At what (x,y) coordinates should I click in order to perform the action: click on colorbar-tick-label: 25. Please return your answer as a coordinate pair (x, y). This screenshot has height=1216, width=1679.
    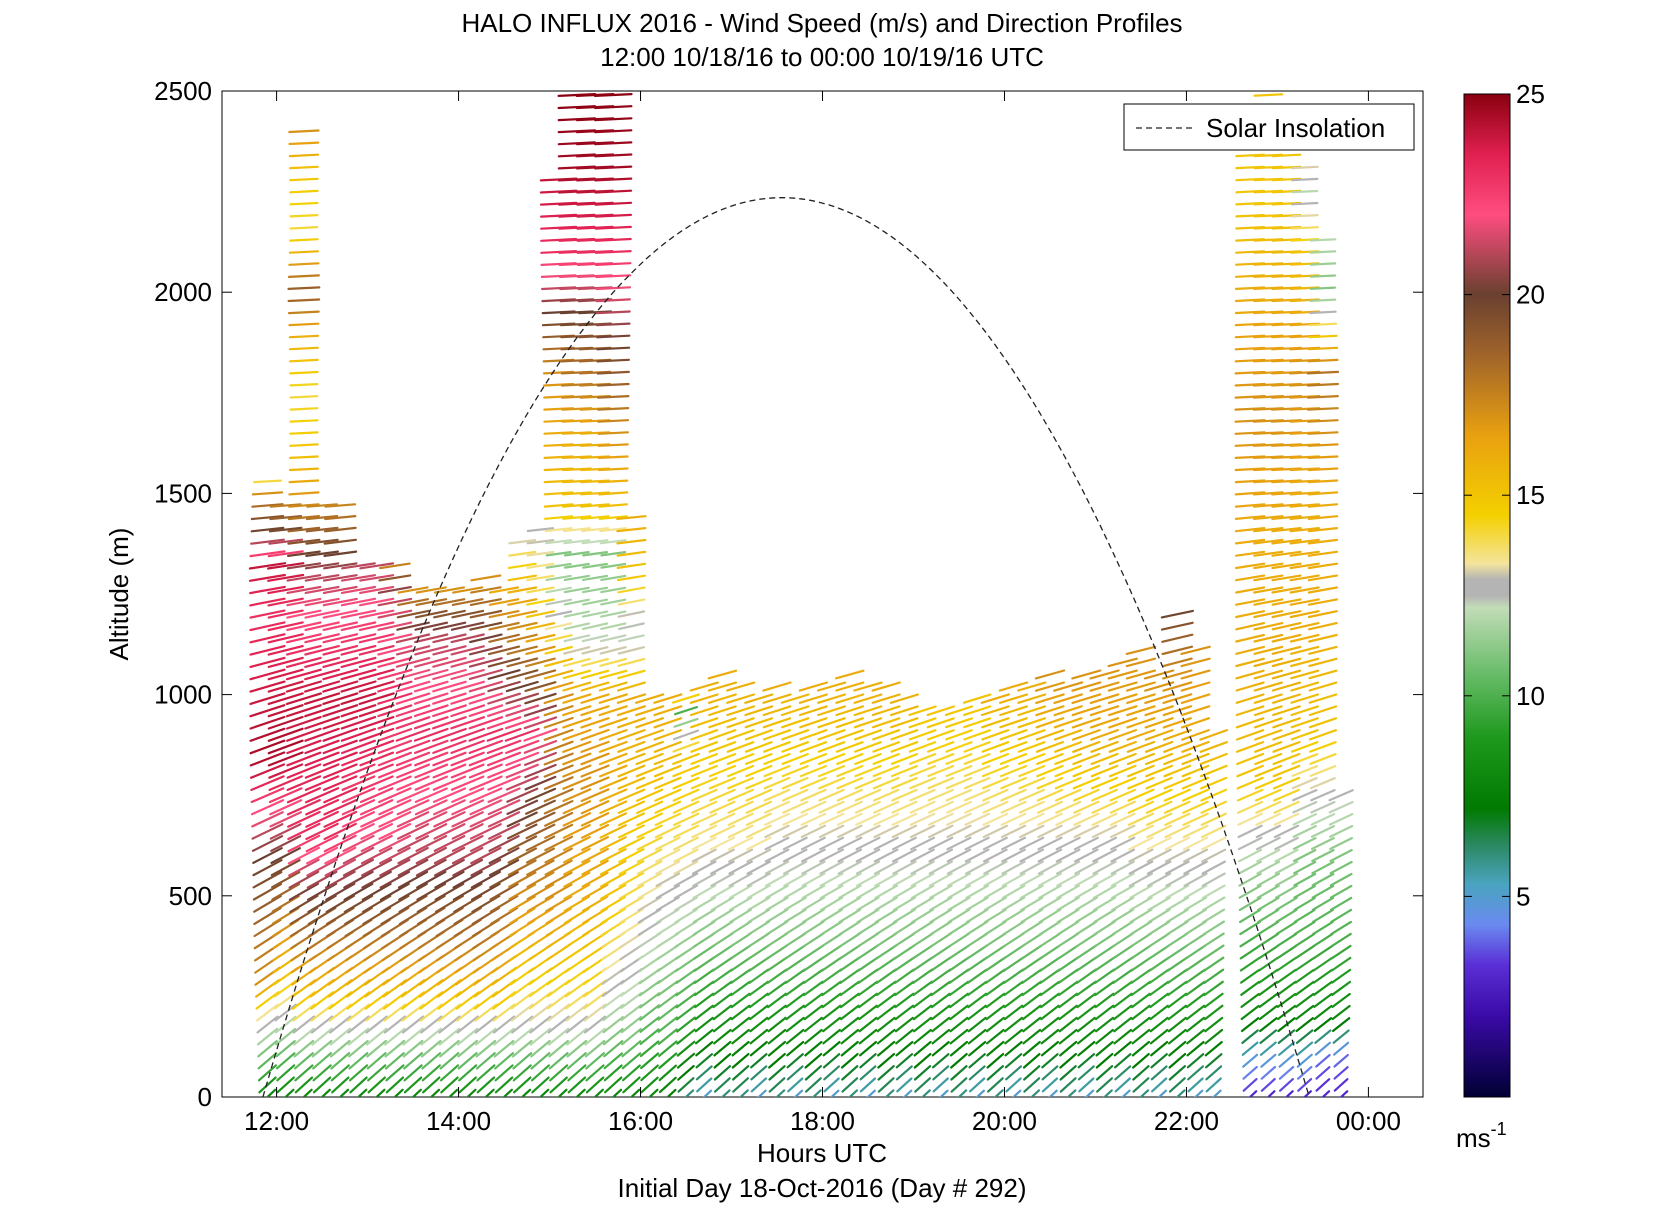
    Looking at the image, I should click on (1530, 94).